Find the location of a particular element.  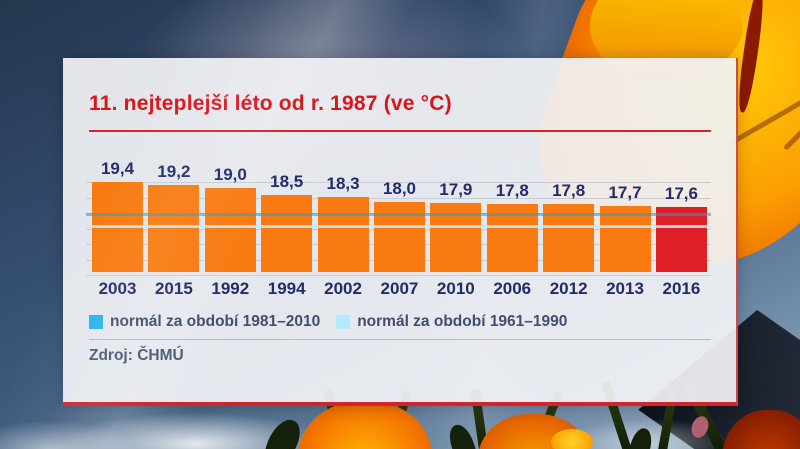

bar-cell: 19,2 2015 is located at coordinates (174, 227).